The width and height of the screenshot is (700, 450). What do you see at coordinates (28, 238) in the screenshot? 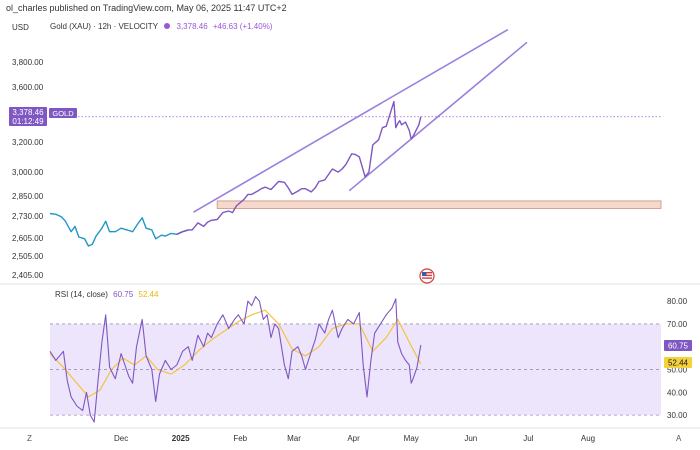
I see `price-axis-tick-6: 2,605.00` at bounding box center [28, 238].